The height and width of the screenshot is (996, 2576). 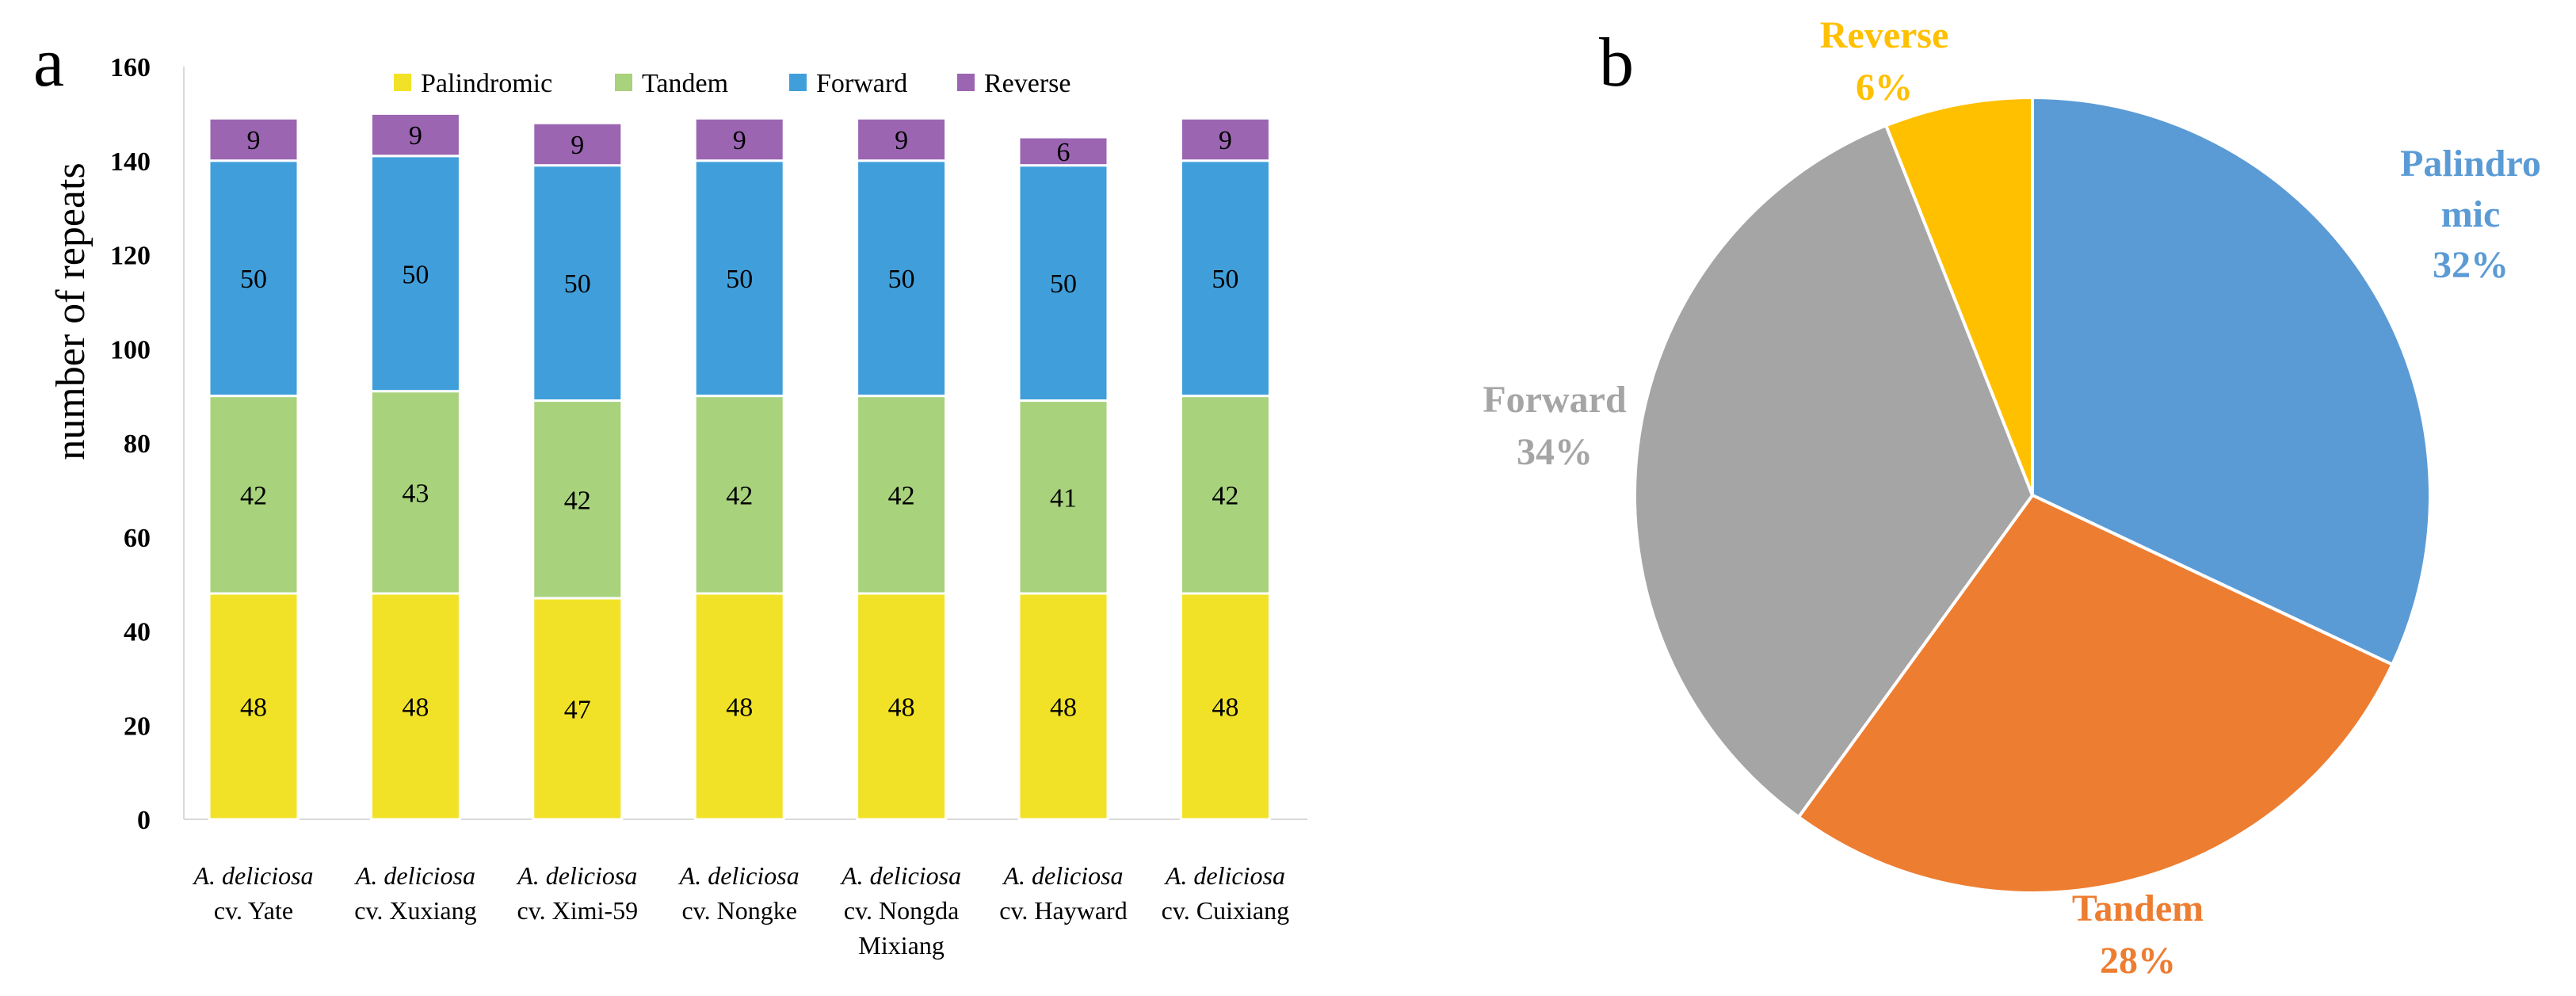 I want to click on y-tick-label: 140, so click(x=130, y=162).